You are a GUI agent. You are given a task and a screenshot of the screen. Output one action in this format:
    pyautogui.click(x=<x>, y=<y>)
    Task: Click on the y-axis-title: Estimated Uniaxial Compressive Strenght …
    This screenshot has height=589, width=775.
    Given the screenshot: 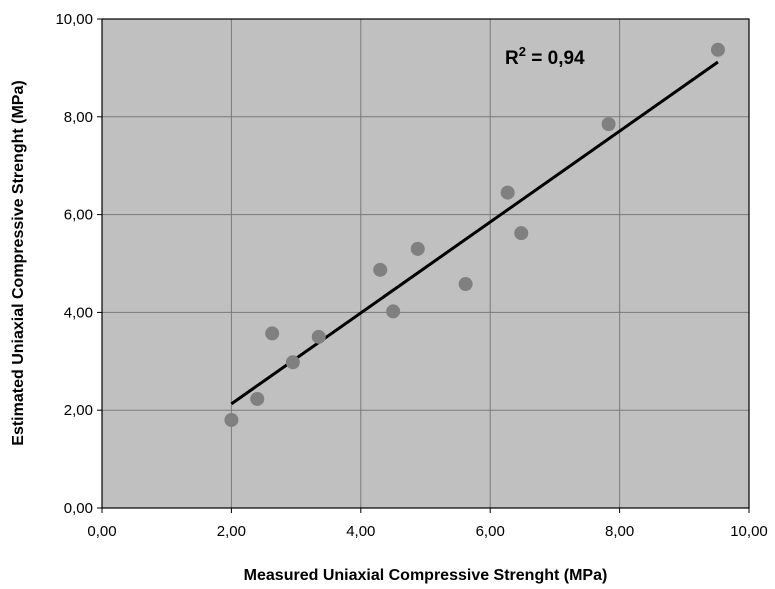 What is the action you would take?
    pyautogui.click(x=18, y=262)
    